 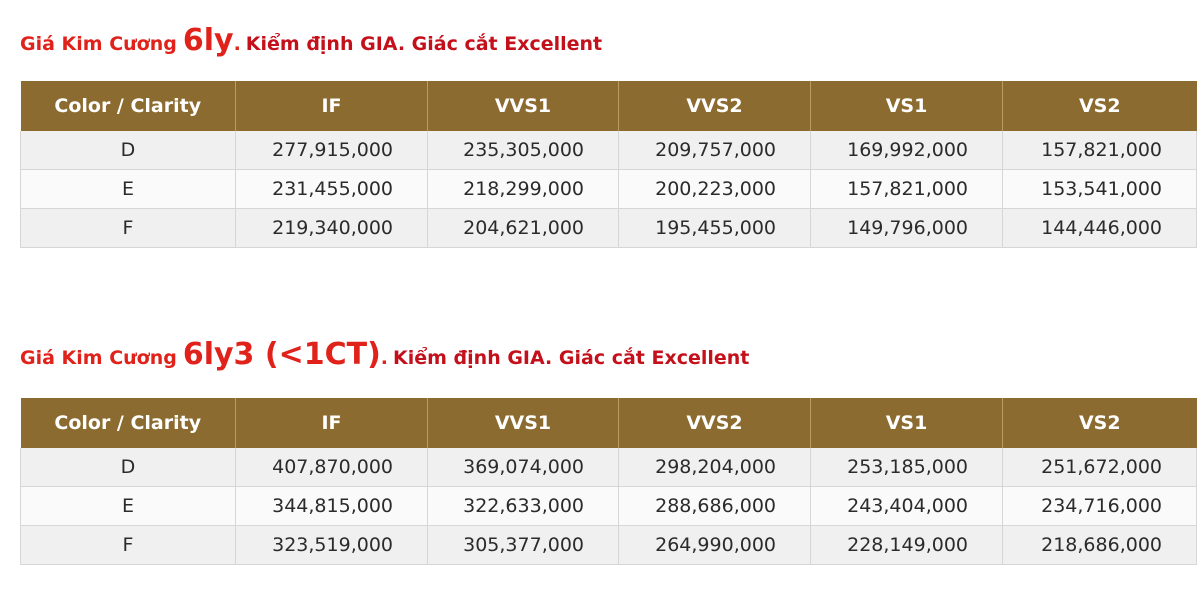 What do you see at coordinates (906, 150) in the screenshot?
I see `price-cell: 169,992,000` at bounding box center [906, 150].